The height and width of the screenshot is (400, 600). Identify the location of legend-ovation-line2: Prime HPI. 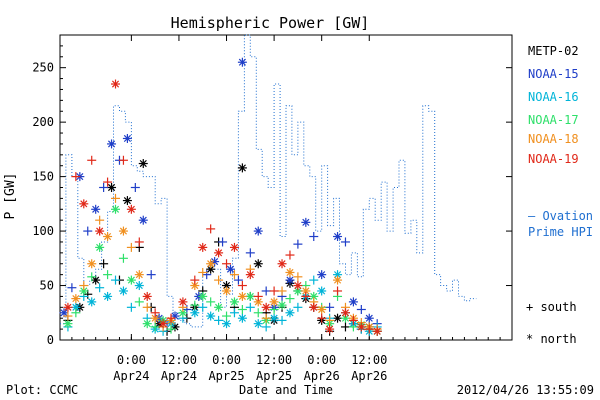
(560, 232).